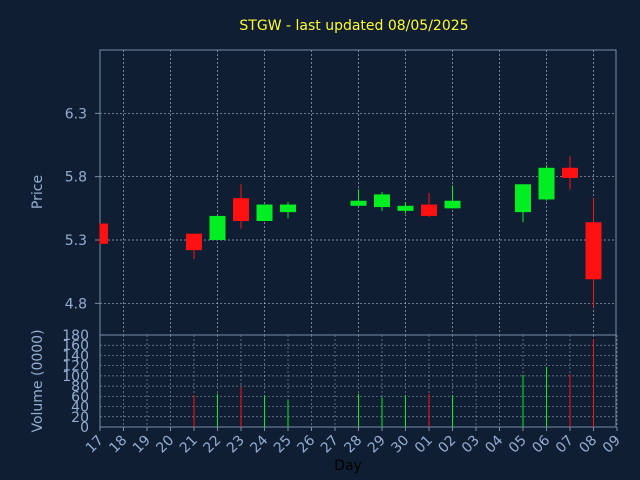 The image size is (640, 480). I want to click on volume-tick-label: 40, so click(80, 408).